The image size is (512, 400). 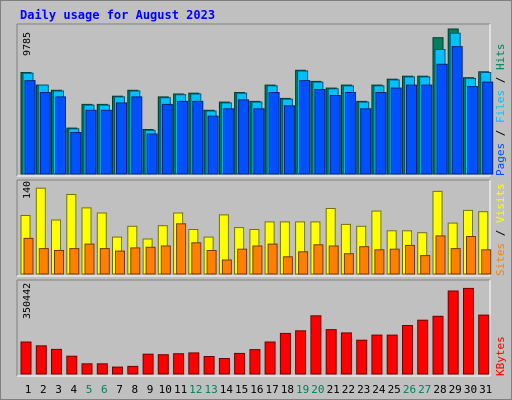 What do you see at coordinates (89, 389) in the screenshot?
I see `x-tick-label-day-5: 5` at bounding box center [89, 389].